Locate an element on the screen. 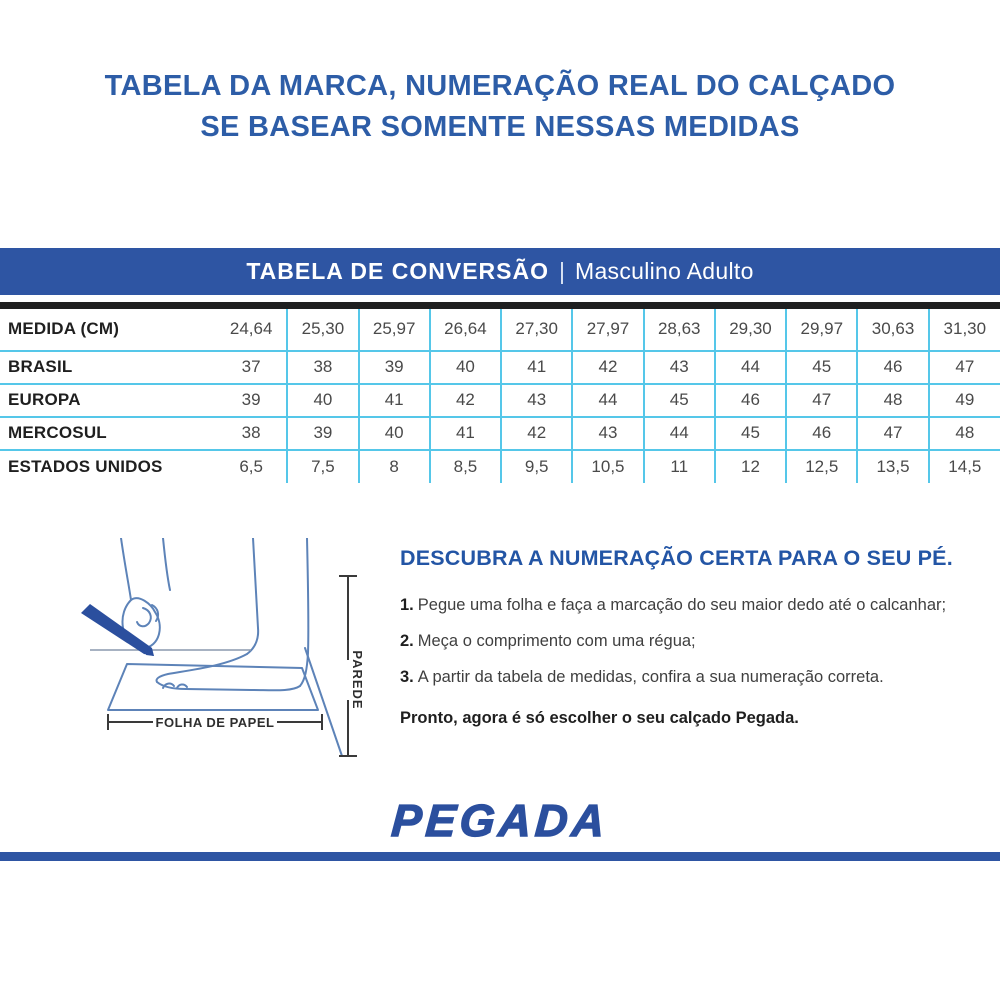  size-cell: 26,64 is located at coordinates (465, 328).